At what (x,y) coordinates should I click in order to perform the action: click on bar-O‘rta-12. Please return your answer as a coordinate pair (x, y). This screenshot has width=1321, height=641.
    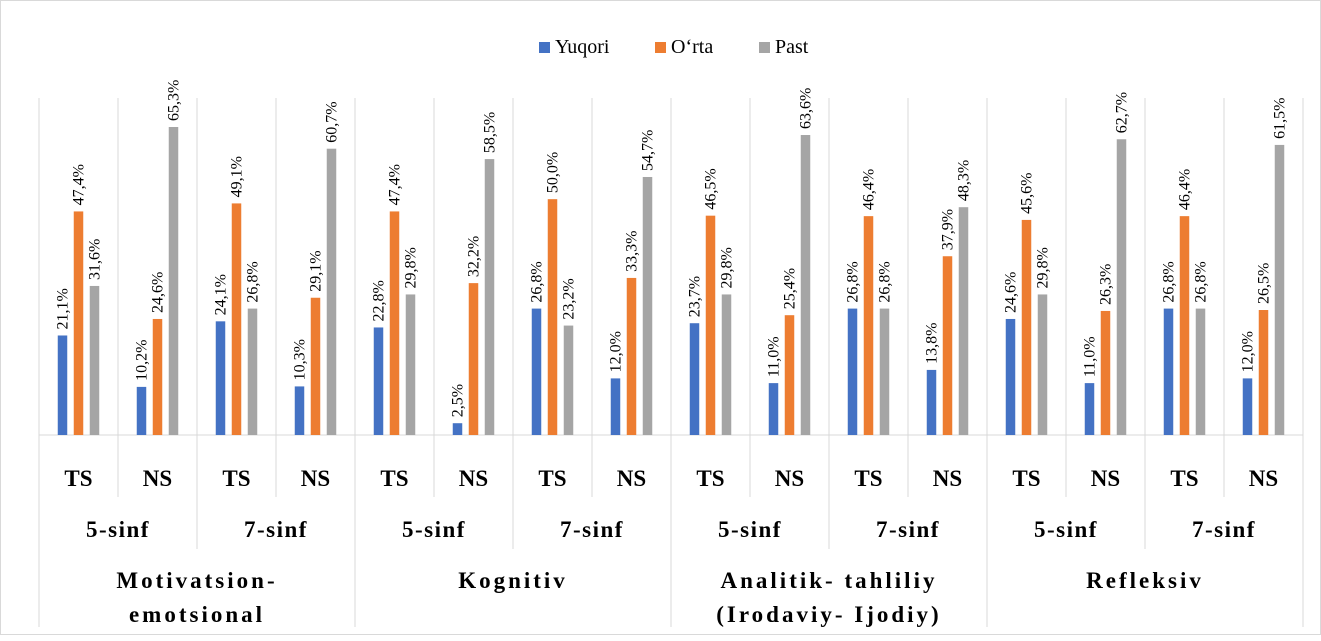
    Looking at the image, I should click on (1026, 327).